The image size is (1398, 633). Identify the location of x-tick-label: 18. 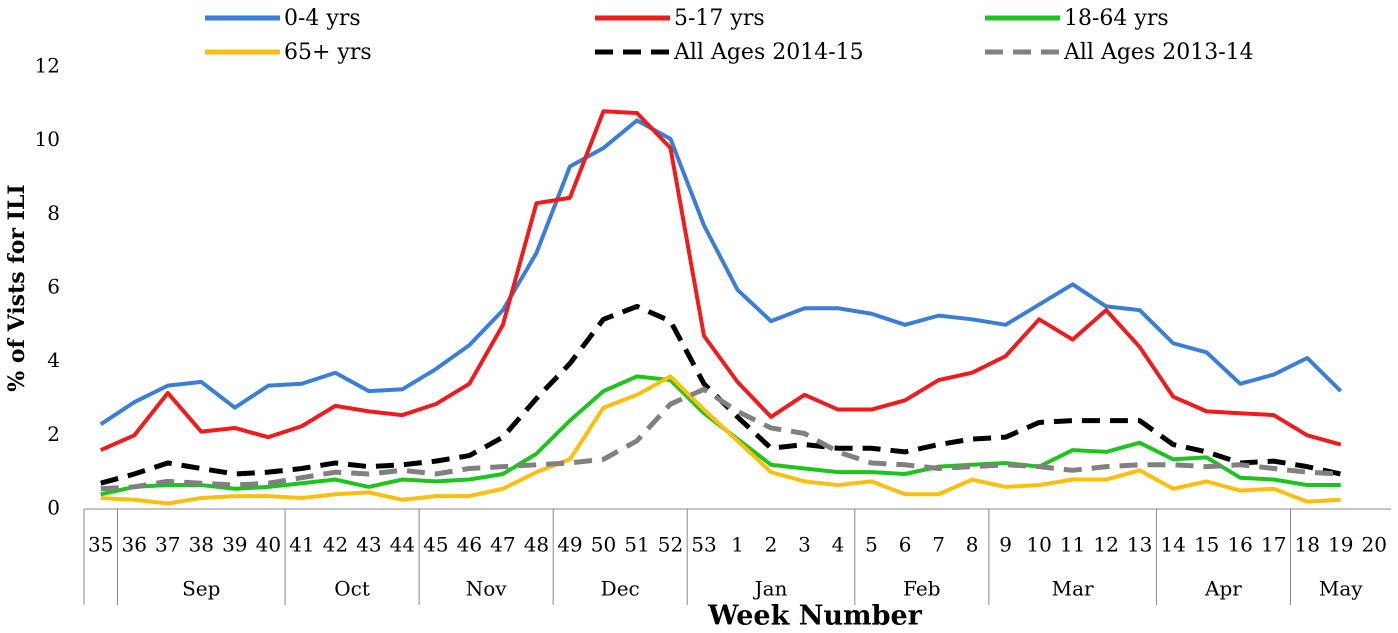
(1306, 545).